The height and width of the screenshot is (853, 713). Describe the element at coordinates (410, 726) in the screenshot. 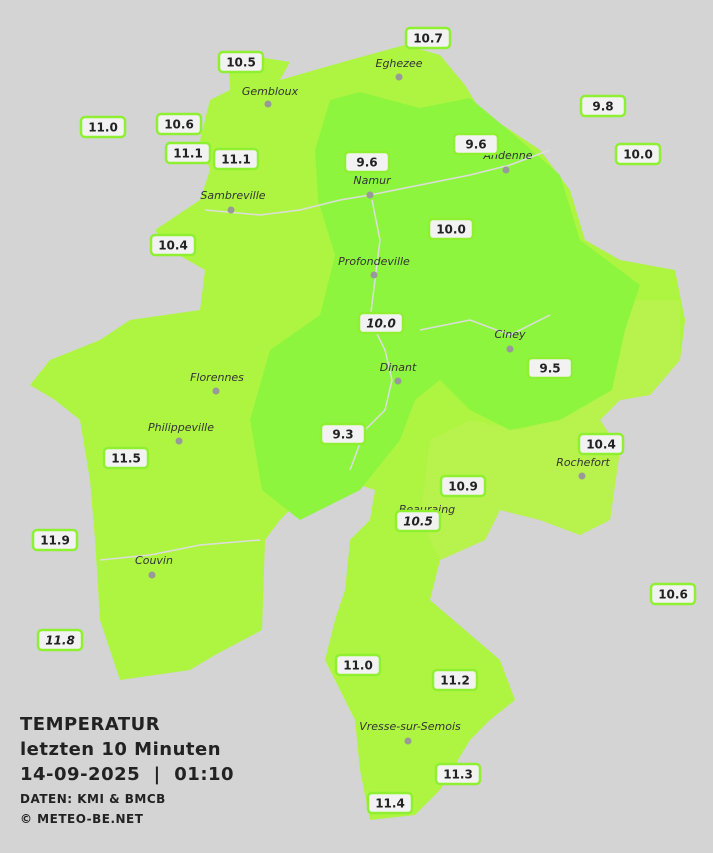

I see `town-label: Vresse-sur-Semois` at that location.